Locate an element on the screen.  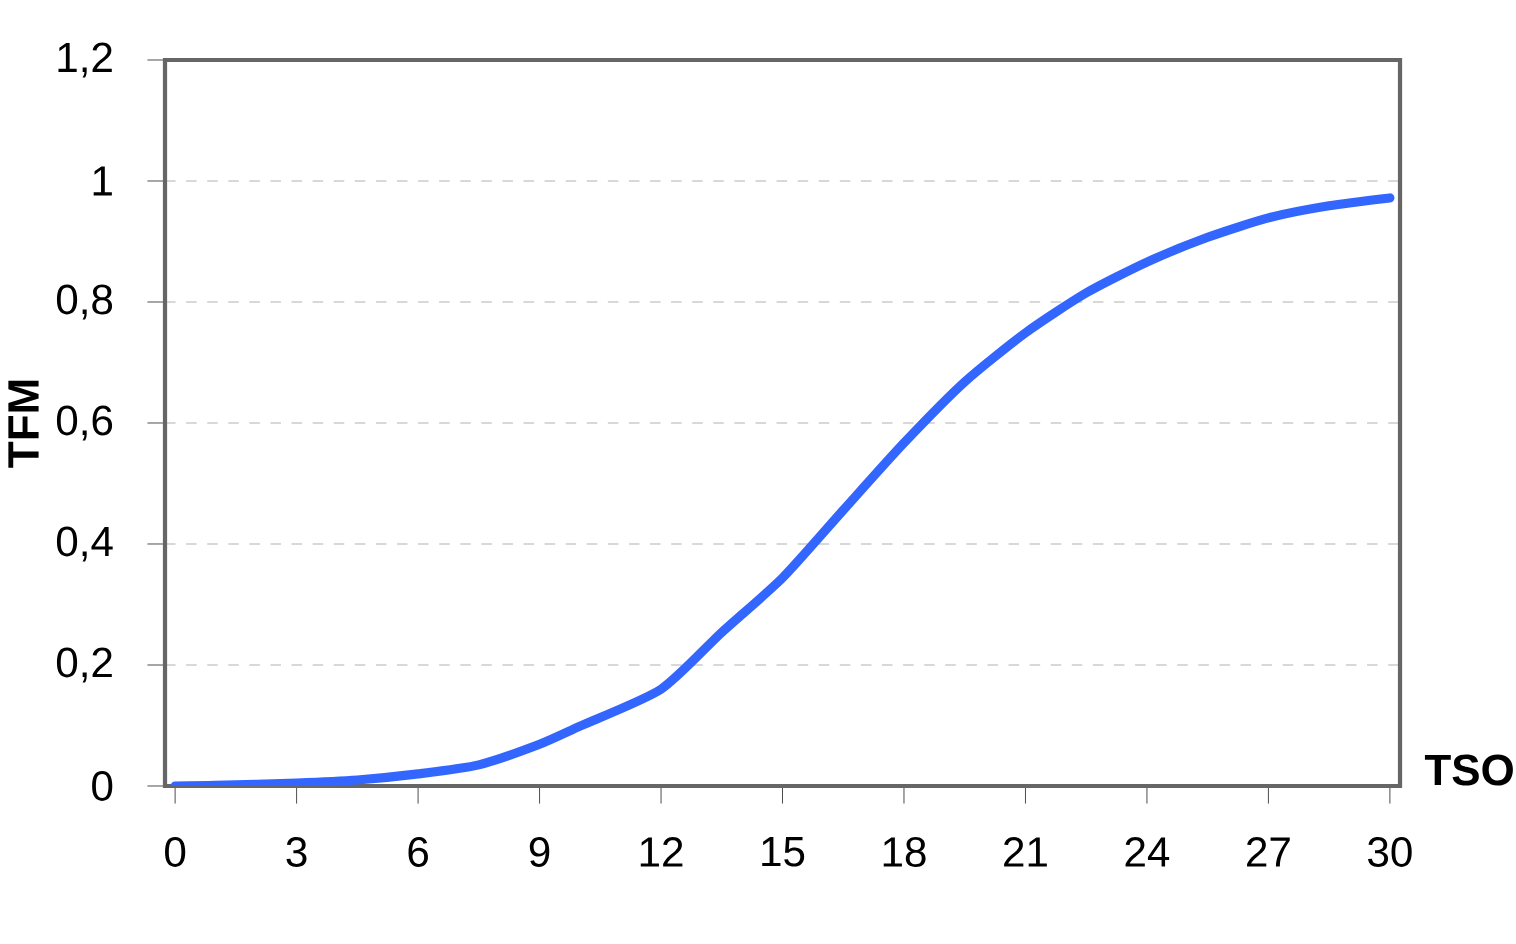
x-tick-label: 15 is located at coordinates (783, 852).